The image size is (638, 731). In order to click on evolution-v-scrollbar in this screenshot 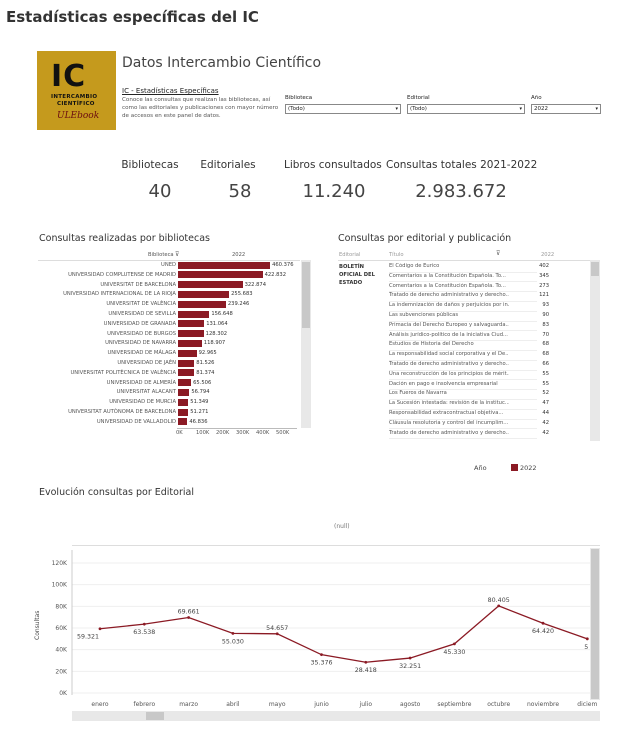, I will do `click(595, 624)`.